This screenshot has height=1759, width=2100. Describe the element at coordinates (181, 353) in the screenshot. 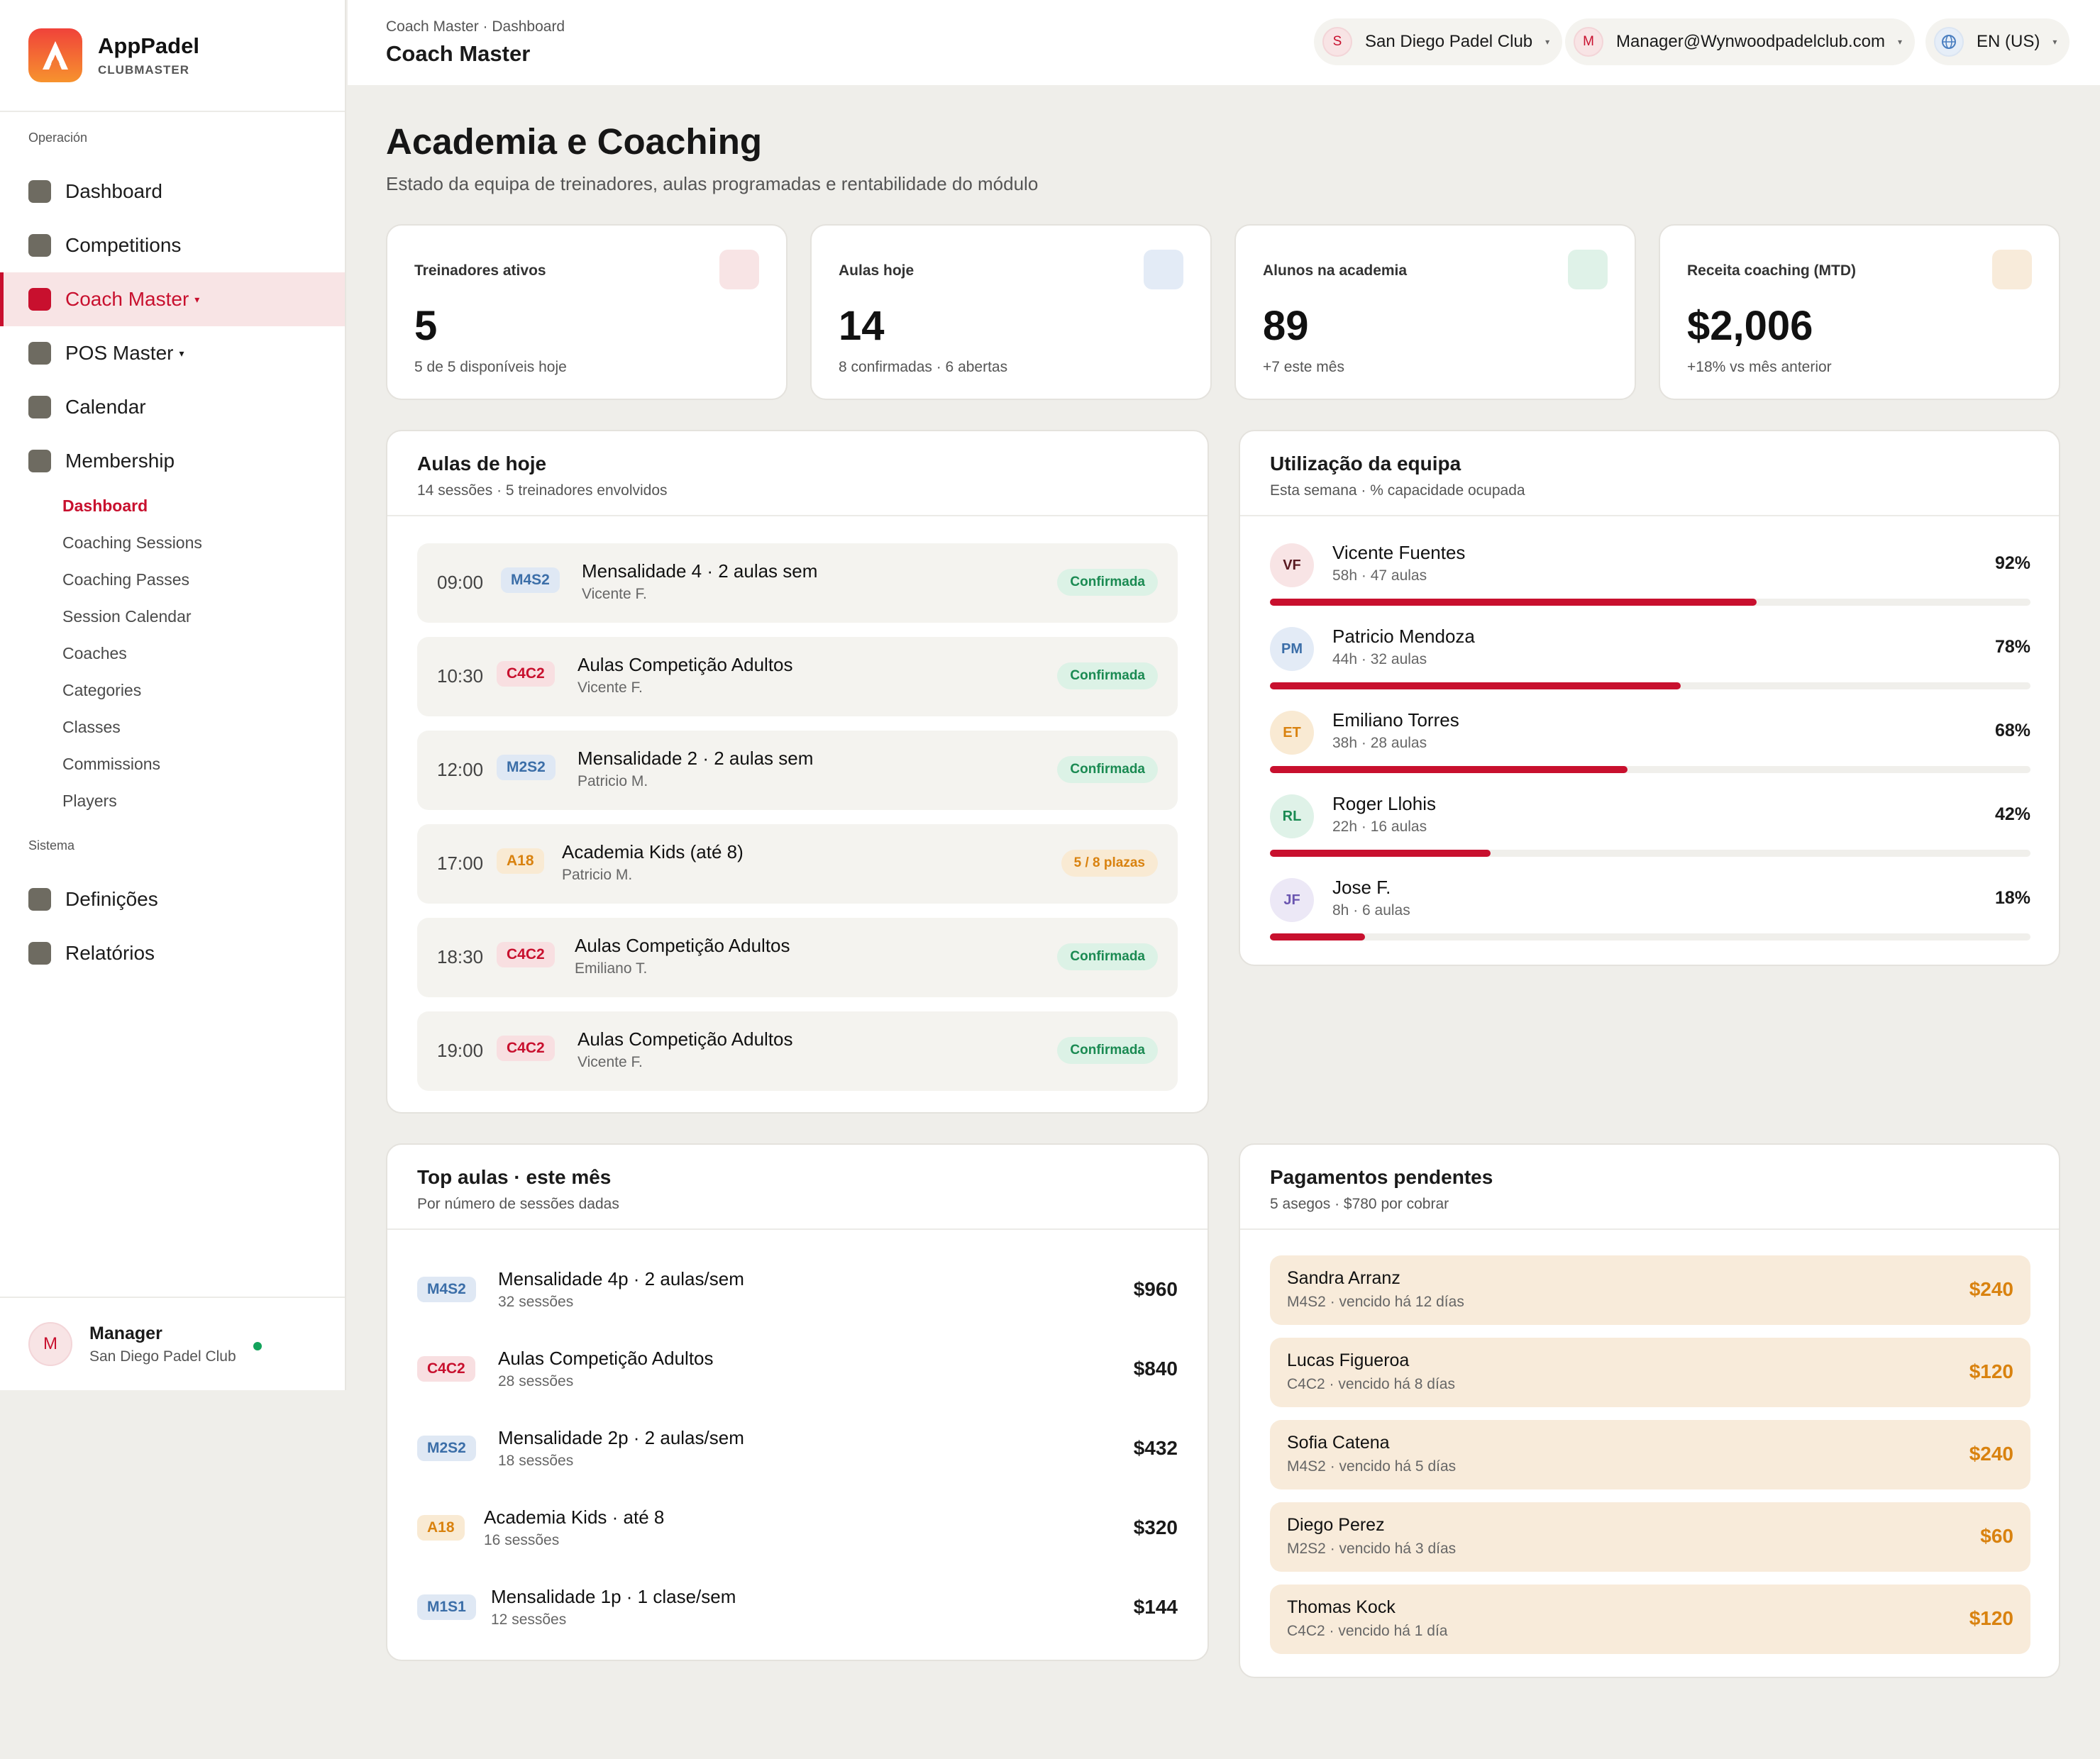

I see `chevron-down-icon: ▾` at that location.